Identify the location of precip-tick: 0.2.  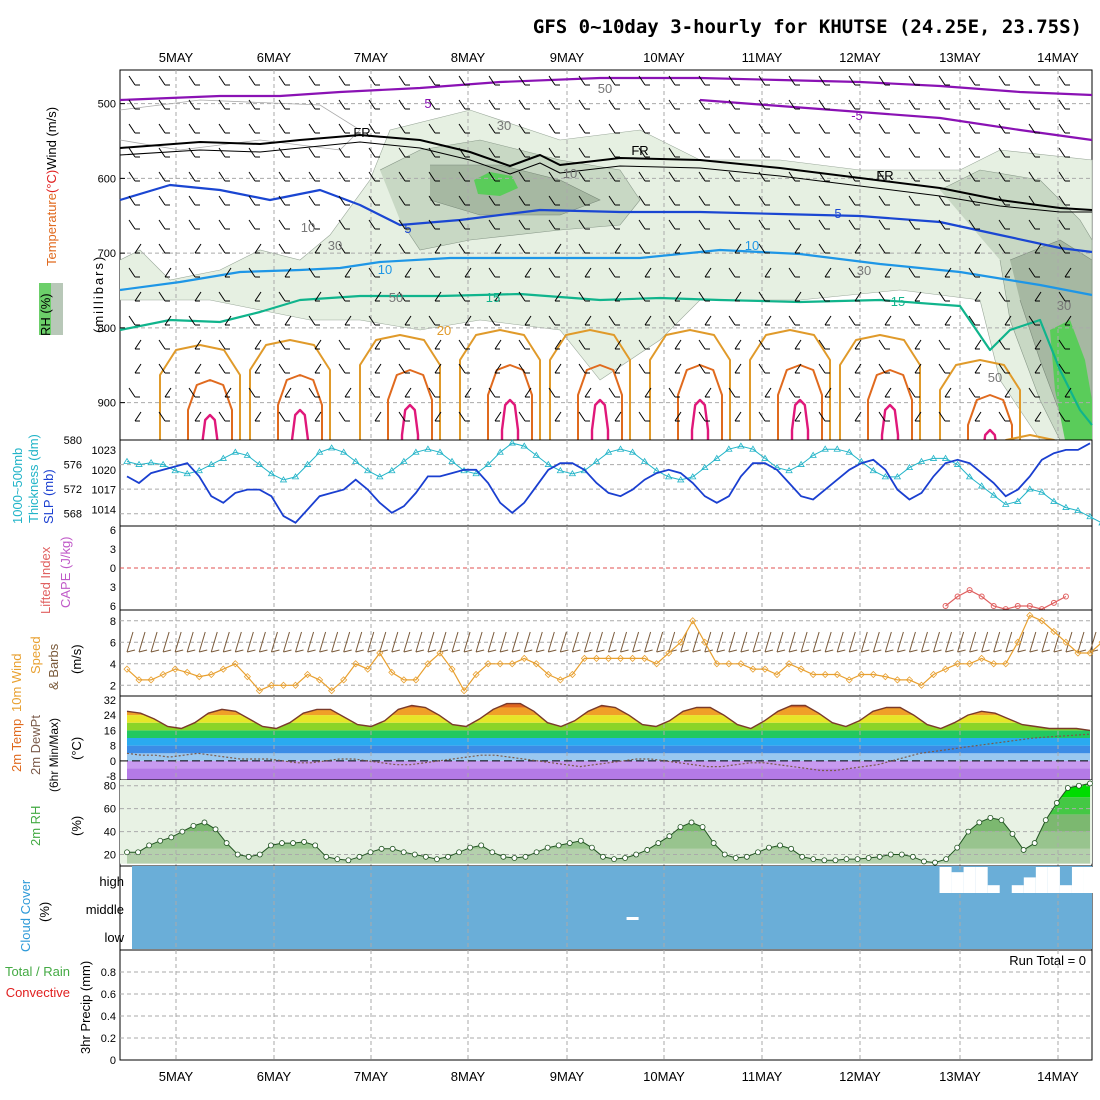
(108, 1039).